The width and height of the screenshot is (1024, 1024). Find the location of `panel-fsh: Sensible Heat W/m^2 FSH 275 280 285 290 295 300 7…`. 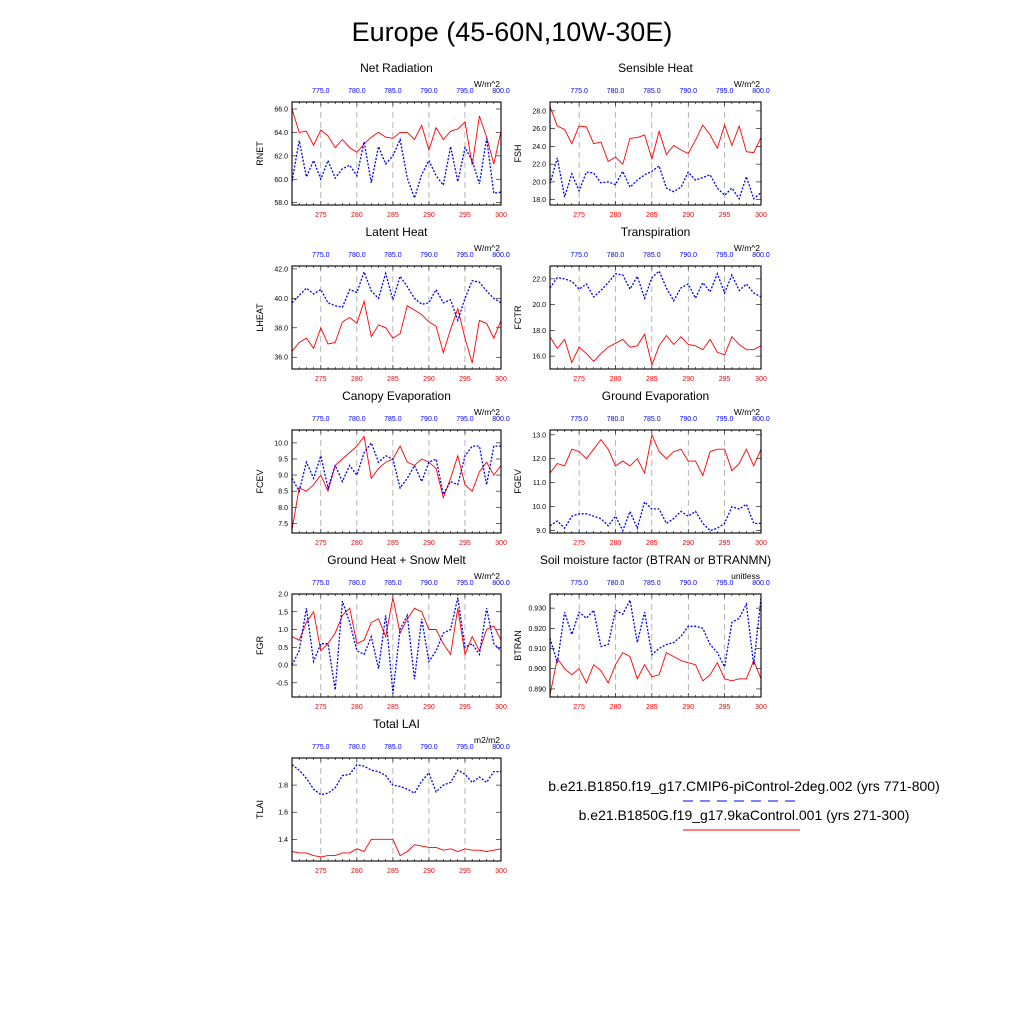

panel-fsh: Sensible Heat W/m^2 FSH 275 280 285 290 295 300 7… is located at coordinates (641, 140).